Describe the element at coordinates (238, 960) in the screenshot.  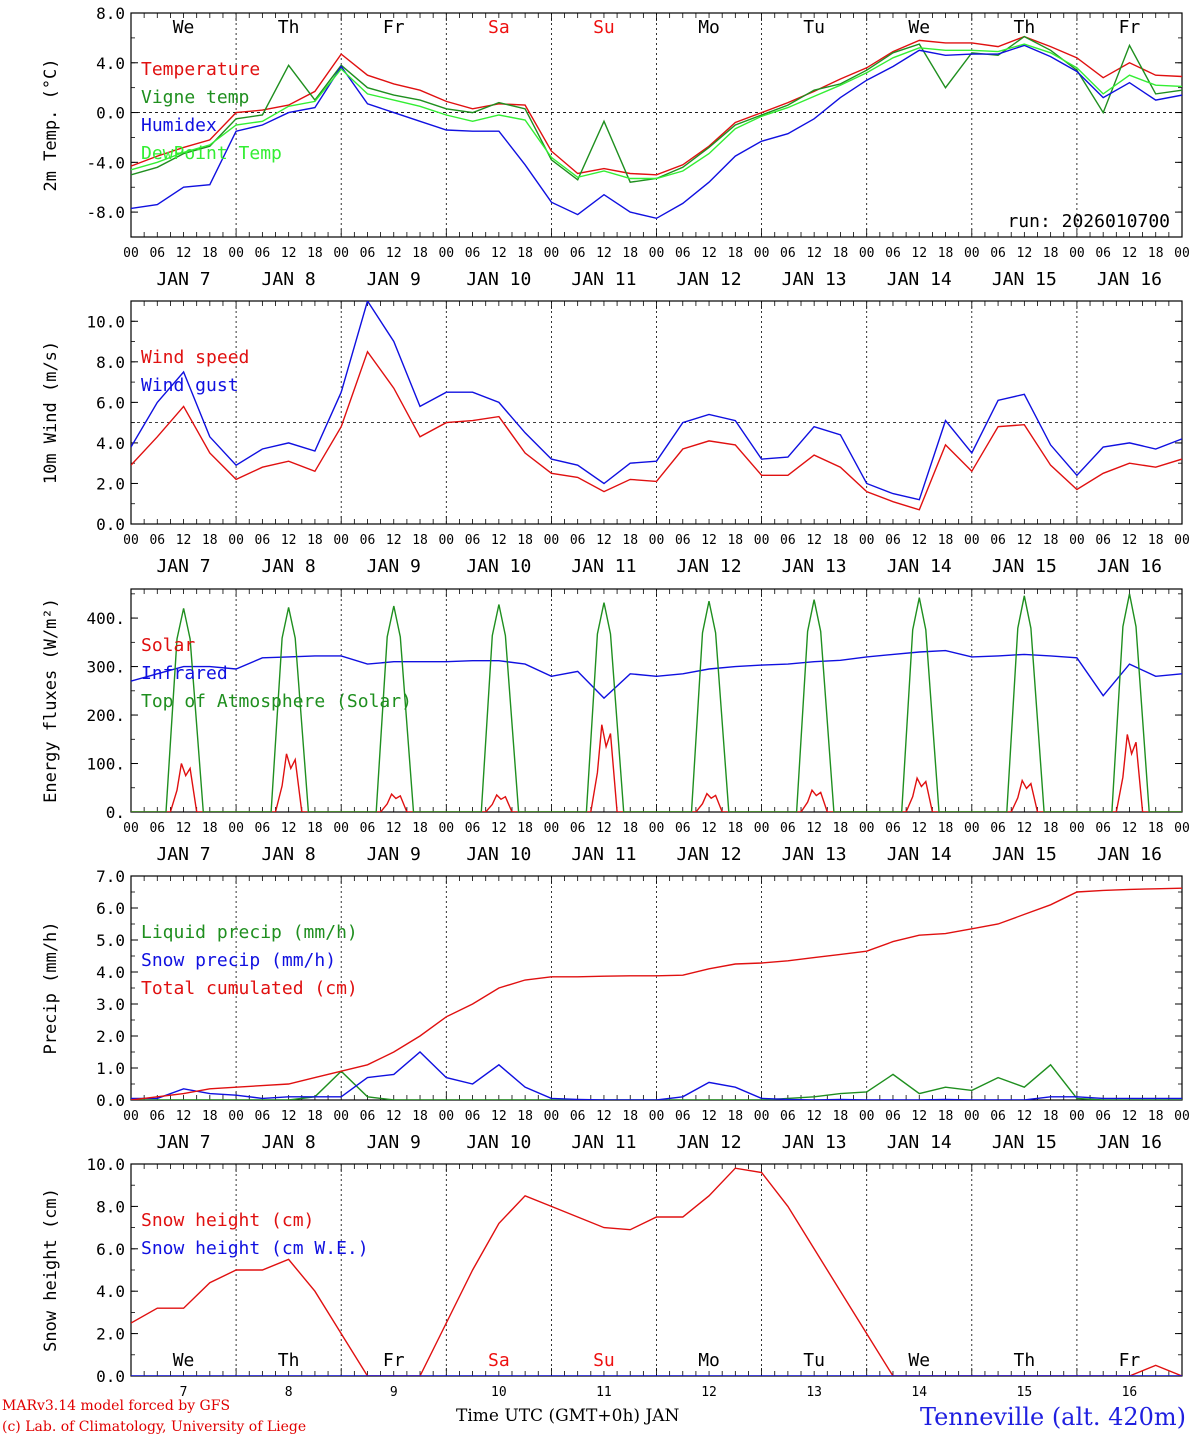
I see `legend-entry: Snow precip (mm/h)` at that location.